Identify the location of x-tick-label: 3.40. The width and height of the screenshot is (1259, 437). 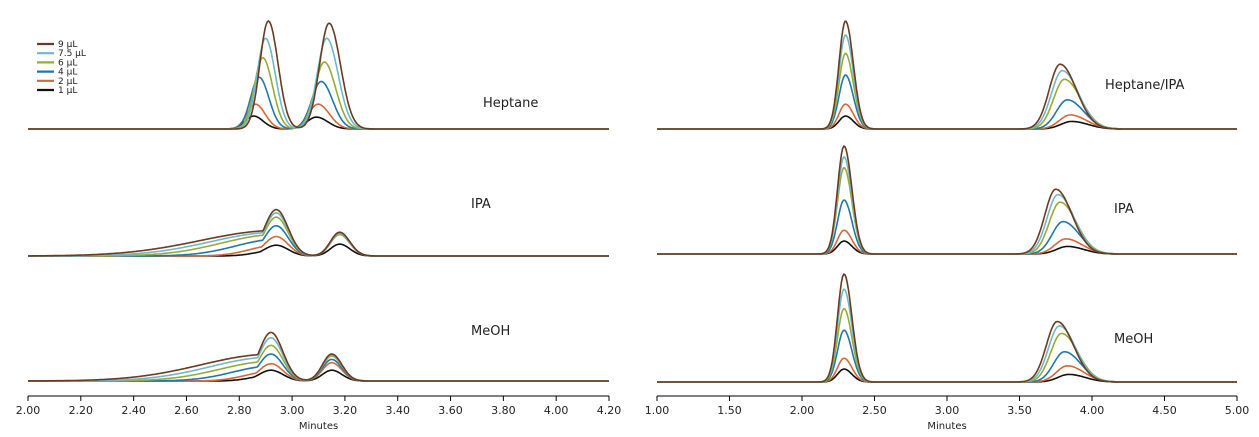
(397, 410).